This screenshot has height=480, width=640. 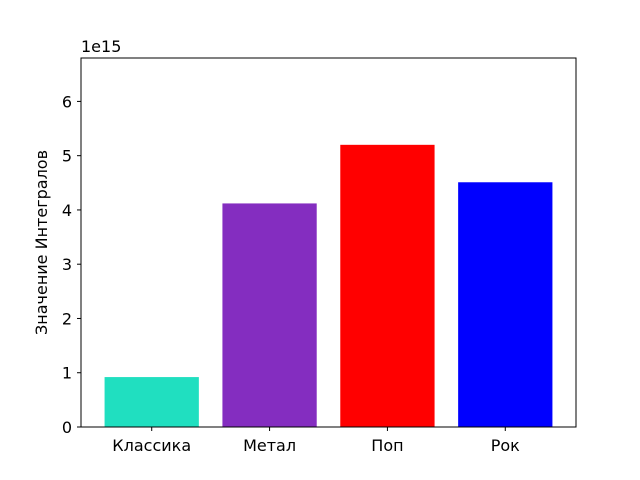 What do you see at coordinates (387, 445) in the screenshot?
I see `x-tick-label: Поп` at bounding box center [387, 445].